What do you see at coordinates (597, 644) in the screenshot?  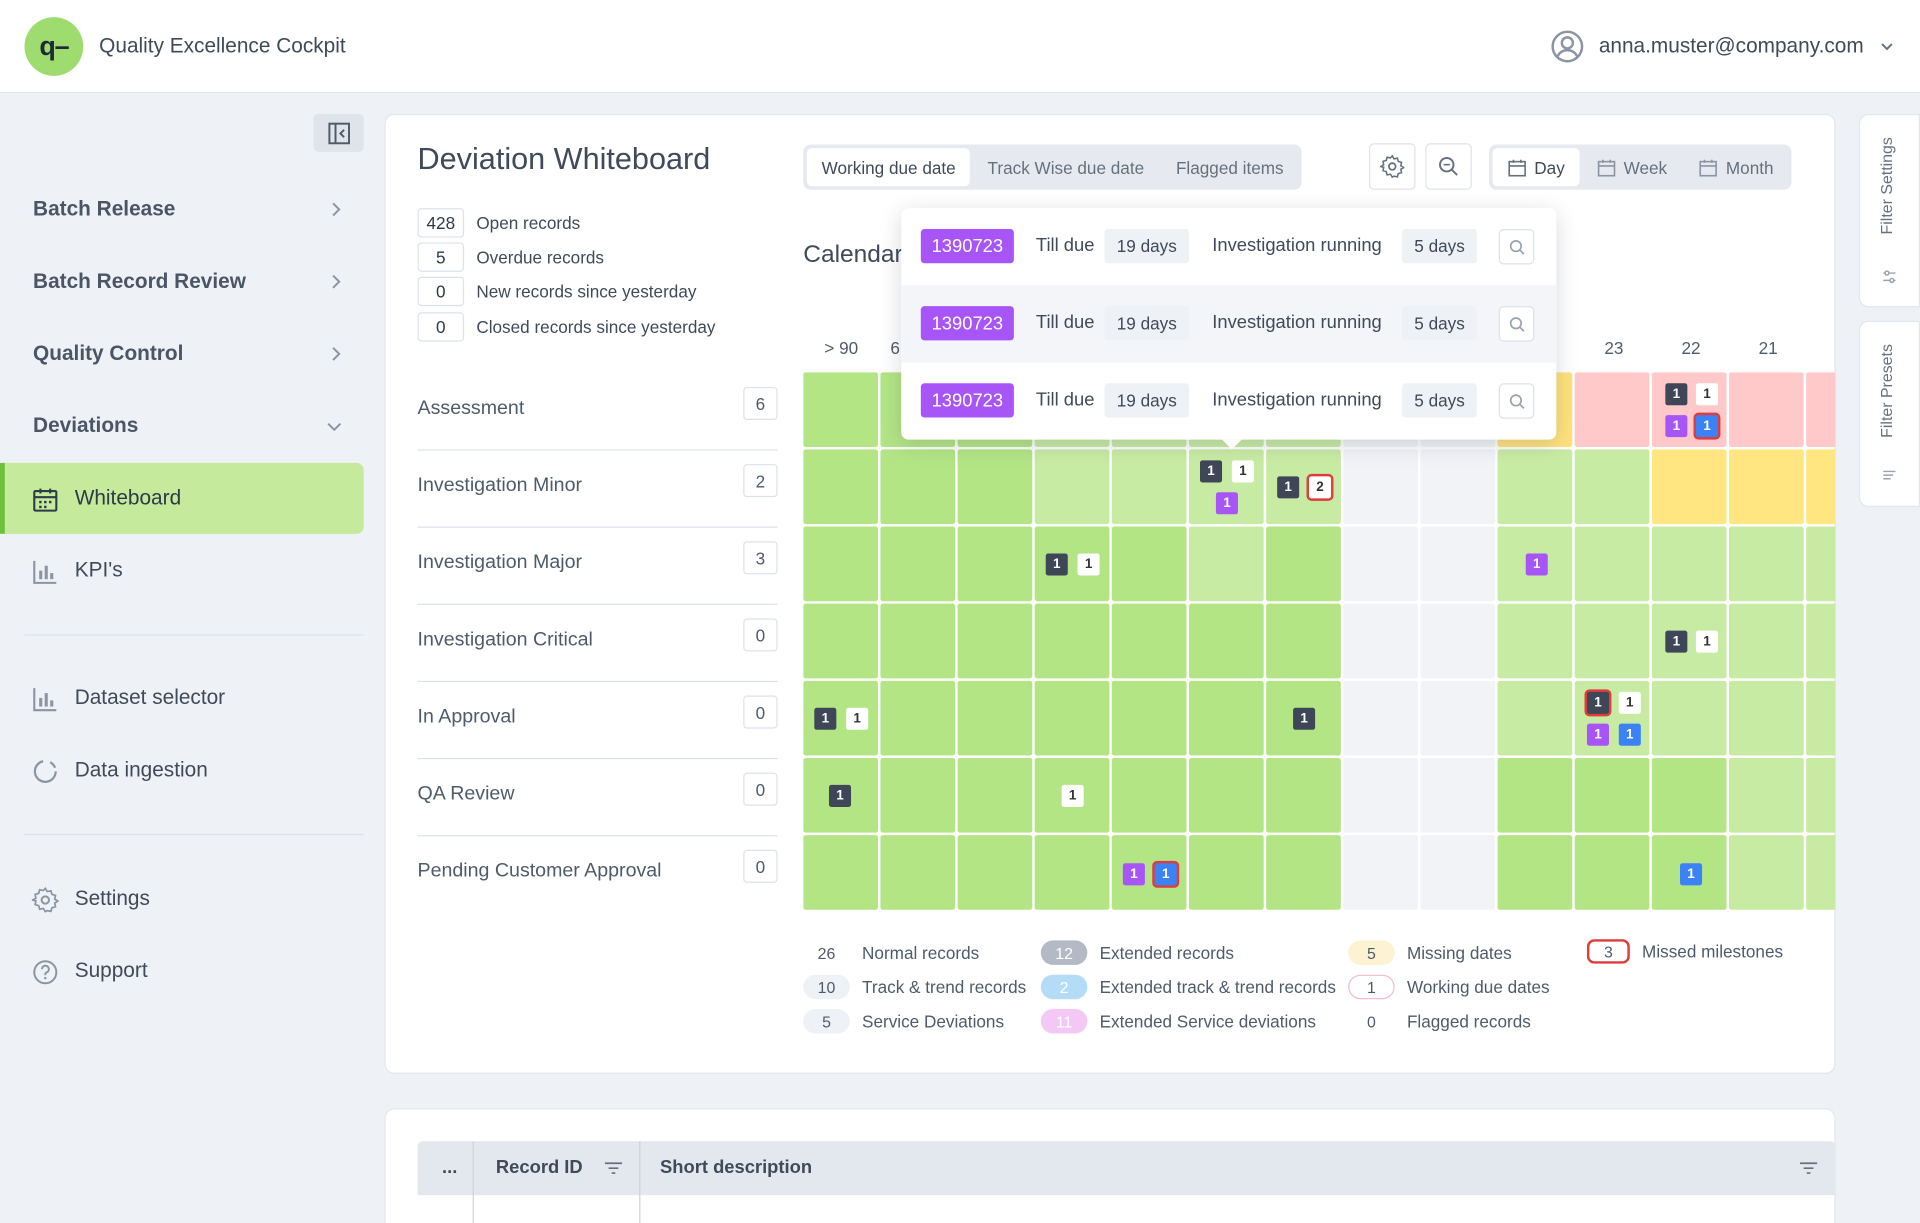 I see `stage-row-investigation-critical: Investigation Critical 0` at bounding box center [597, 644].